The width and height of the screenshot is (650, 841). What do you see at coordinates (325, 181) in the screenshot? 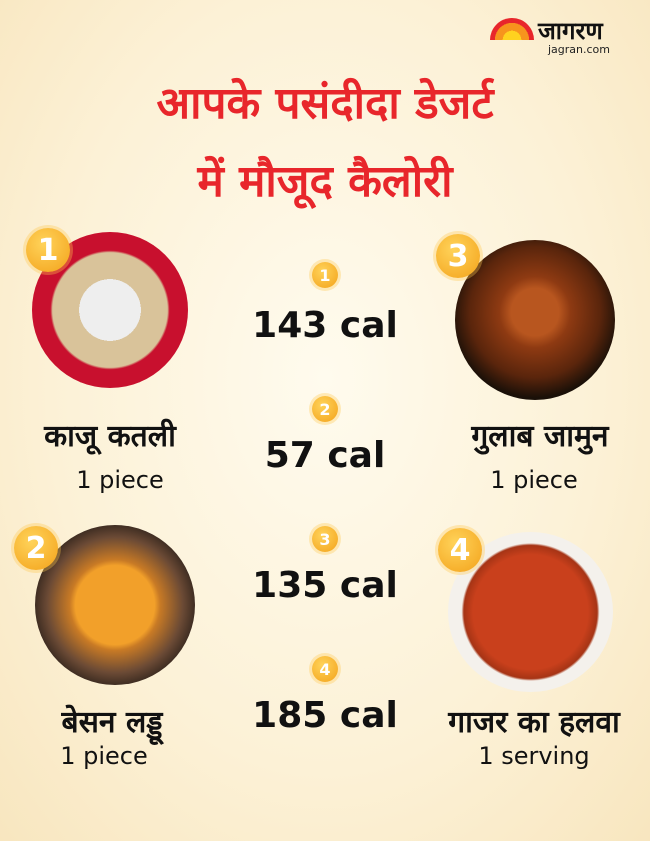
I see `title-line-2: में मौजूद कैलोरी` at bounding box center [325, 181].